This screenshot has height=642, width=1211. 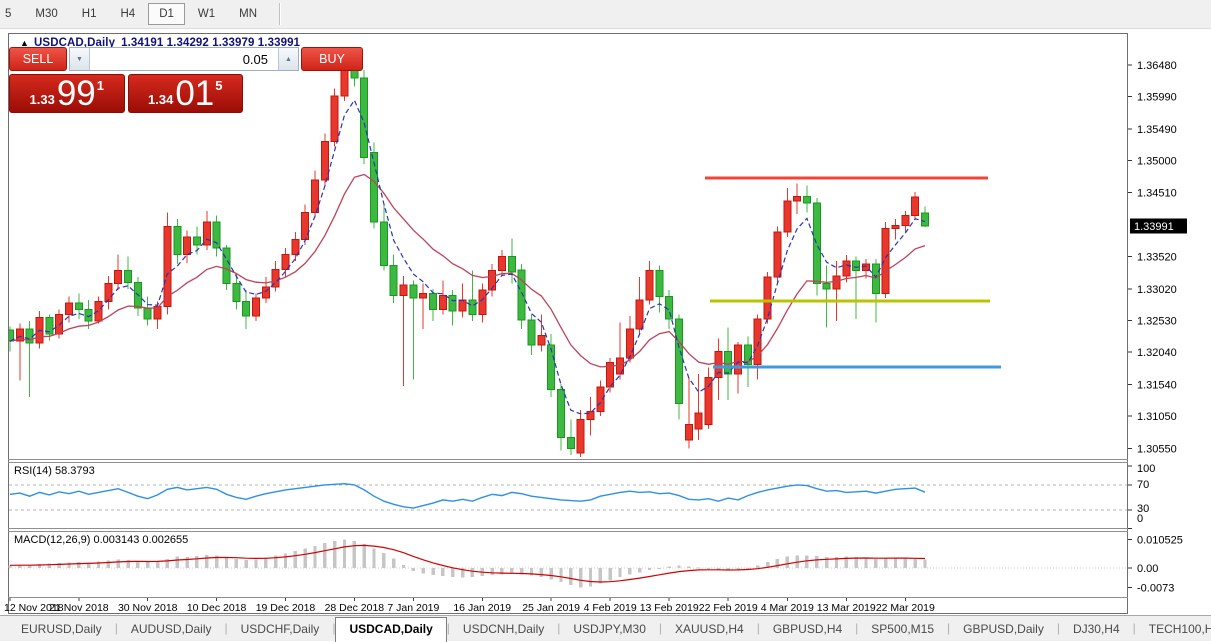 I want to click on tab-usdcad-daily: USDCAD,Daily, so click(x=391, y=629).